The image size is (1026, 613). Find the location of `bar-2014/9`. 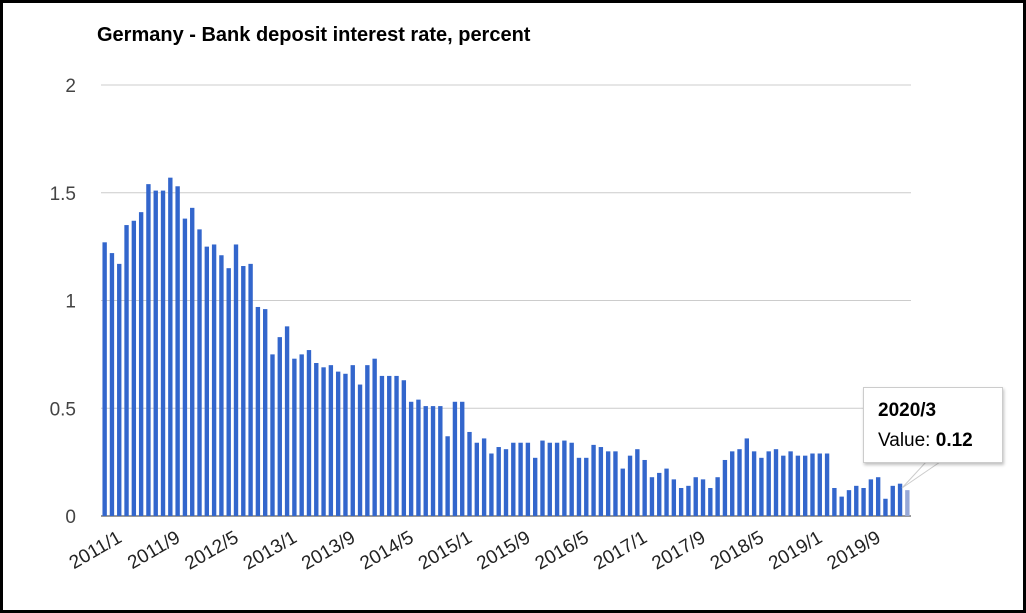

bar-2014/9 is located at coordinates (425, 461).